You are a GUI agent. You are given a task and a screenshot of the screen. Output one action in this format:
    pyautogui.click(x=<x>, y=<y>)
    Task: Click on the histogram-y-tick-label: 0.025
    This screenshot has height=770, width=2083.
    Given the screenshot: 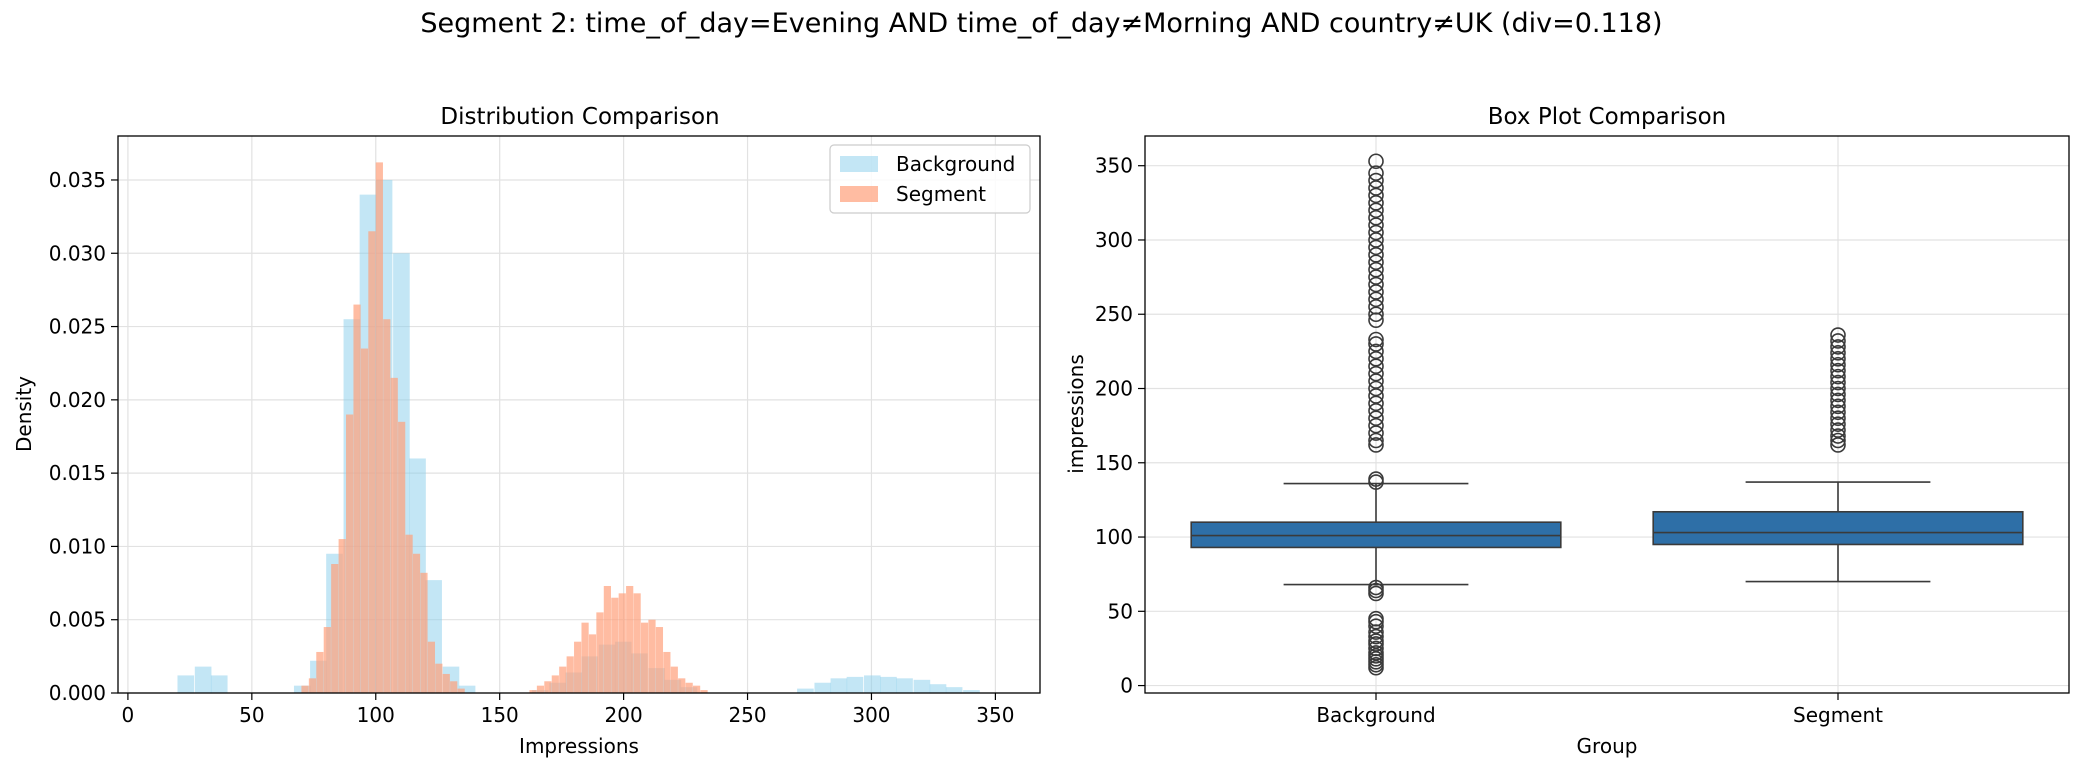 What is the action you would take?
    pyautogui.click(x=77, y=327)
    